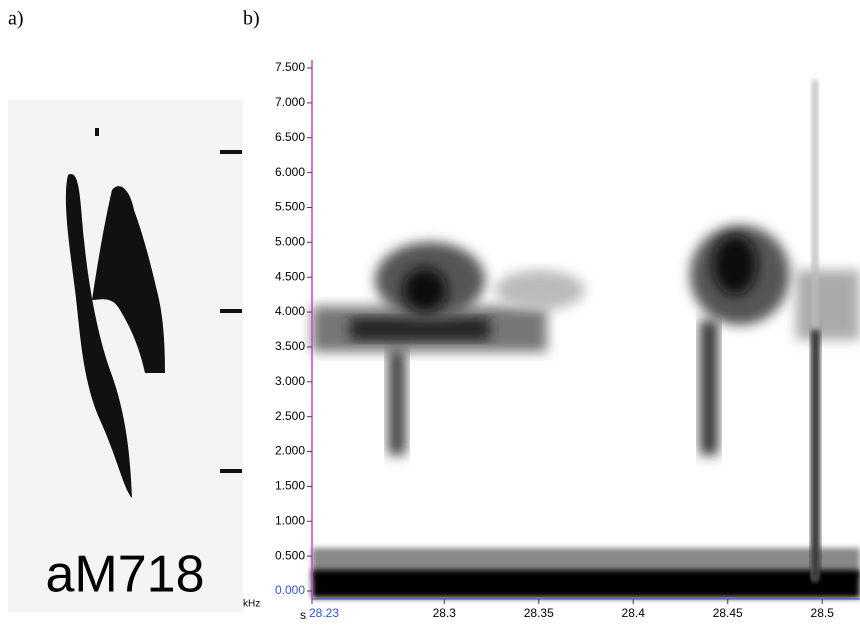  What do you see at coordinates (251, 19) in the screenshot?
I see `panel-label: b)` at bounding box center [251, 19].